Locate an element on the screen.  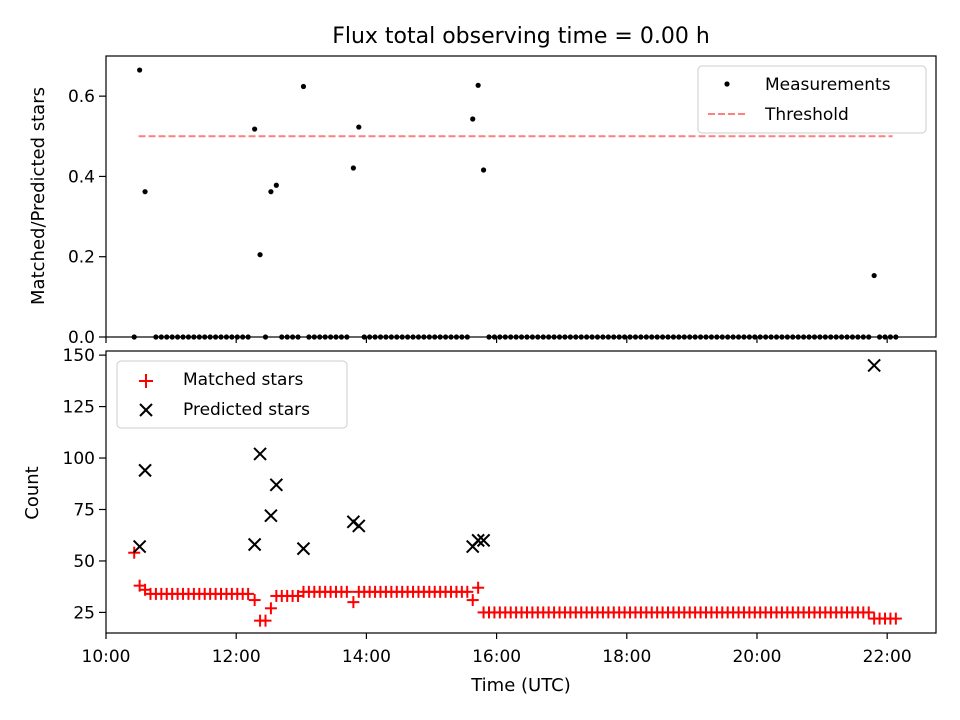
count-x-tick-label: 12:00 is located at coordinates (236, 657).